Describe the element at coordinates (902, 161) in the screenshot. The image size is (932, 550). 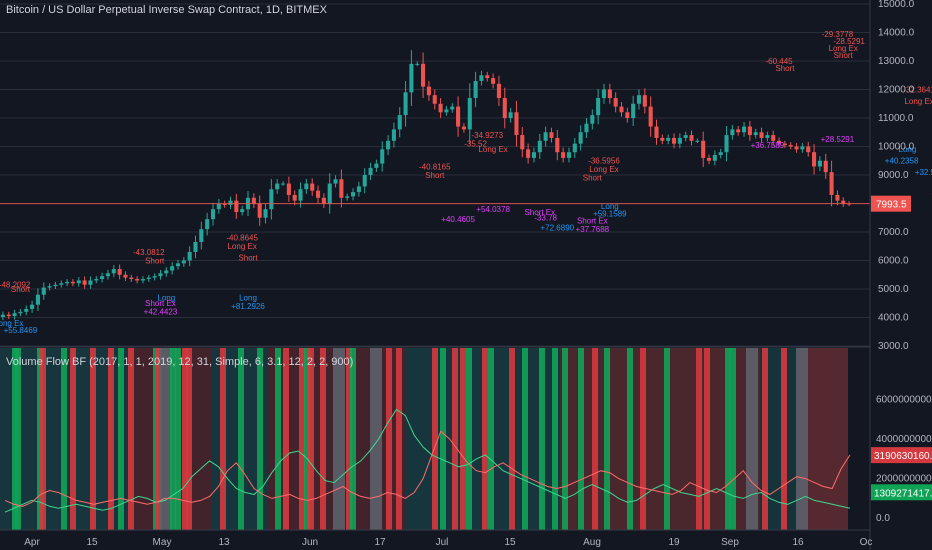
I see `signal-label: +40.2358` at that location.